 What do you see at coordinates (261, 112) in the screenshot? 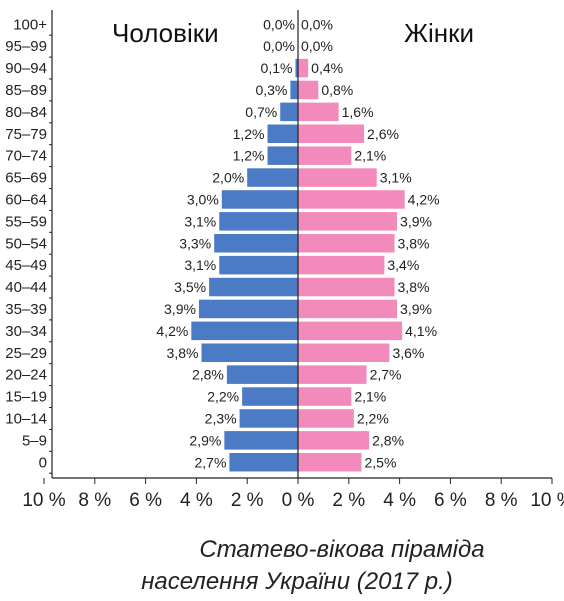
I see `male-value-label: 0,7%` at bounding box center [261, 112].